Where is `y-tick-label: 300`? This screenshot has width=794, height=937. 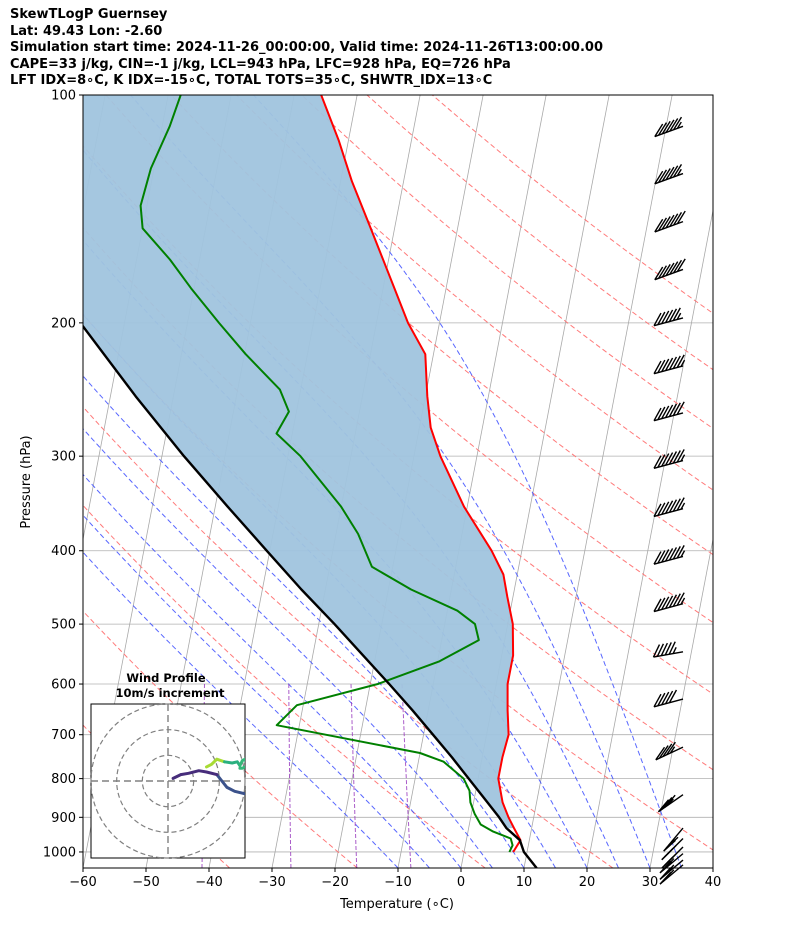 y-tick-label: 300 is located at coordinates (63, 457).